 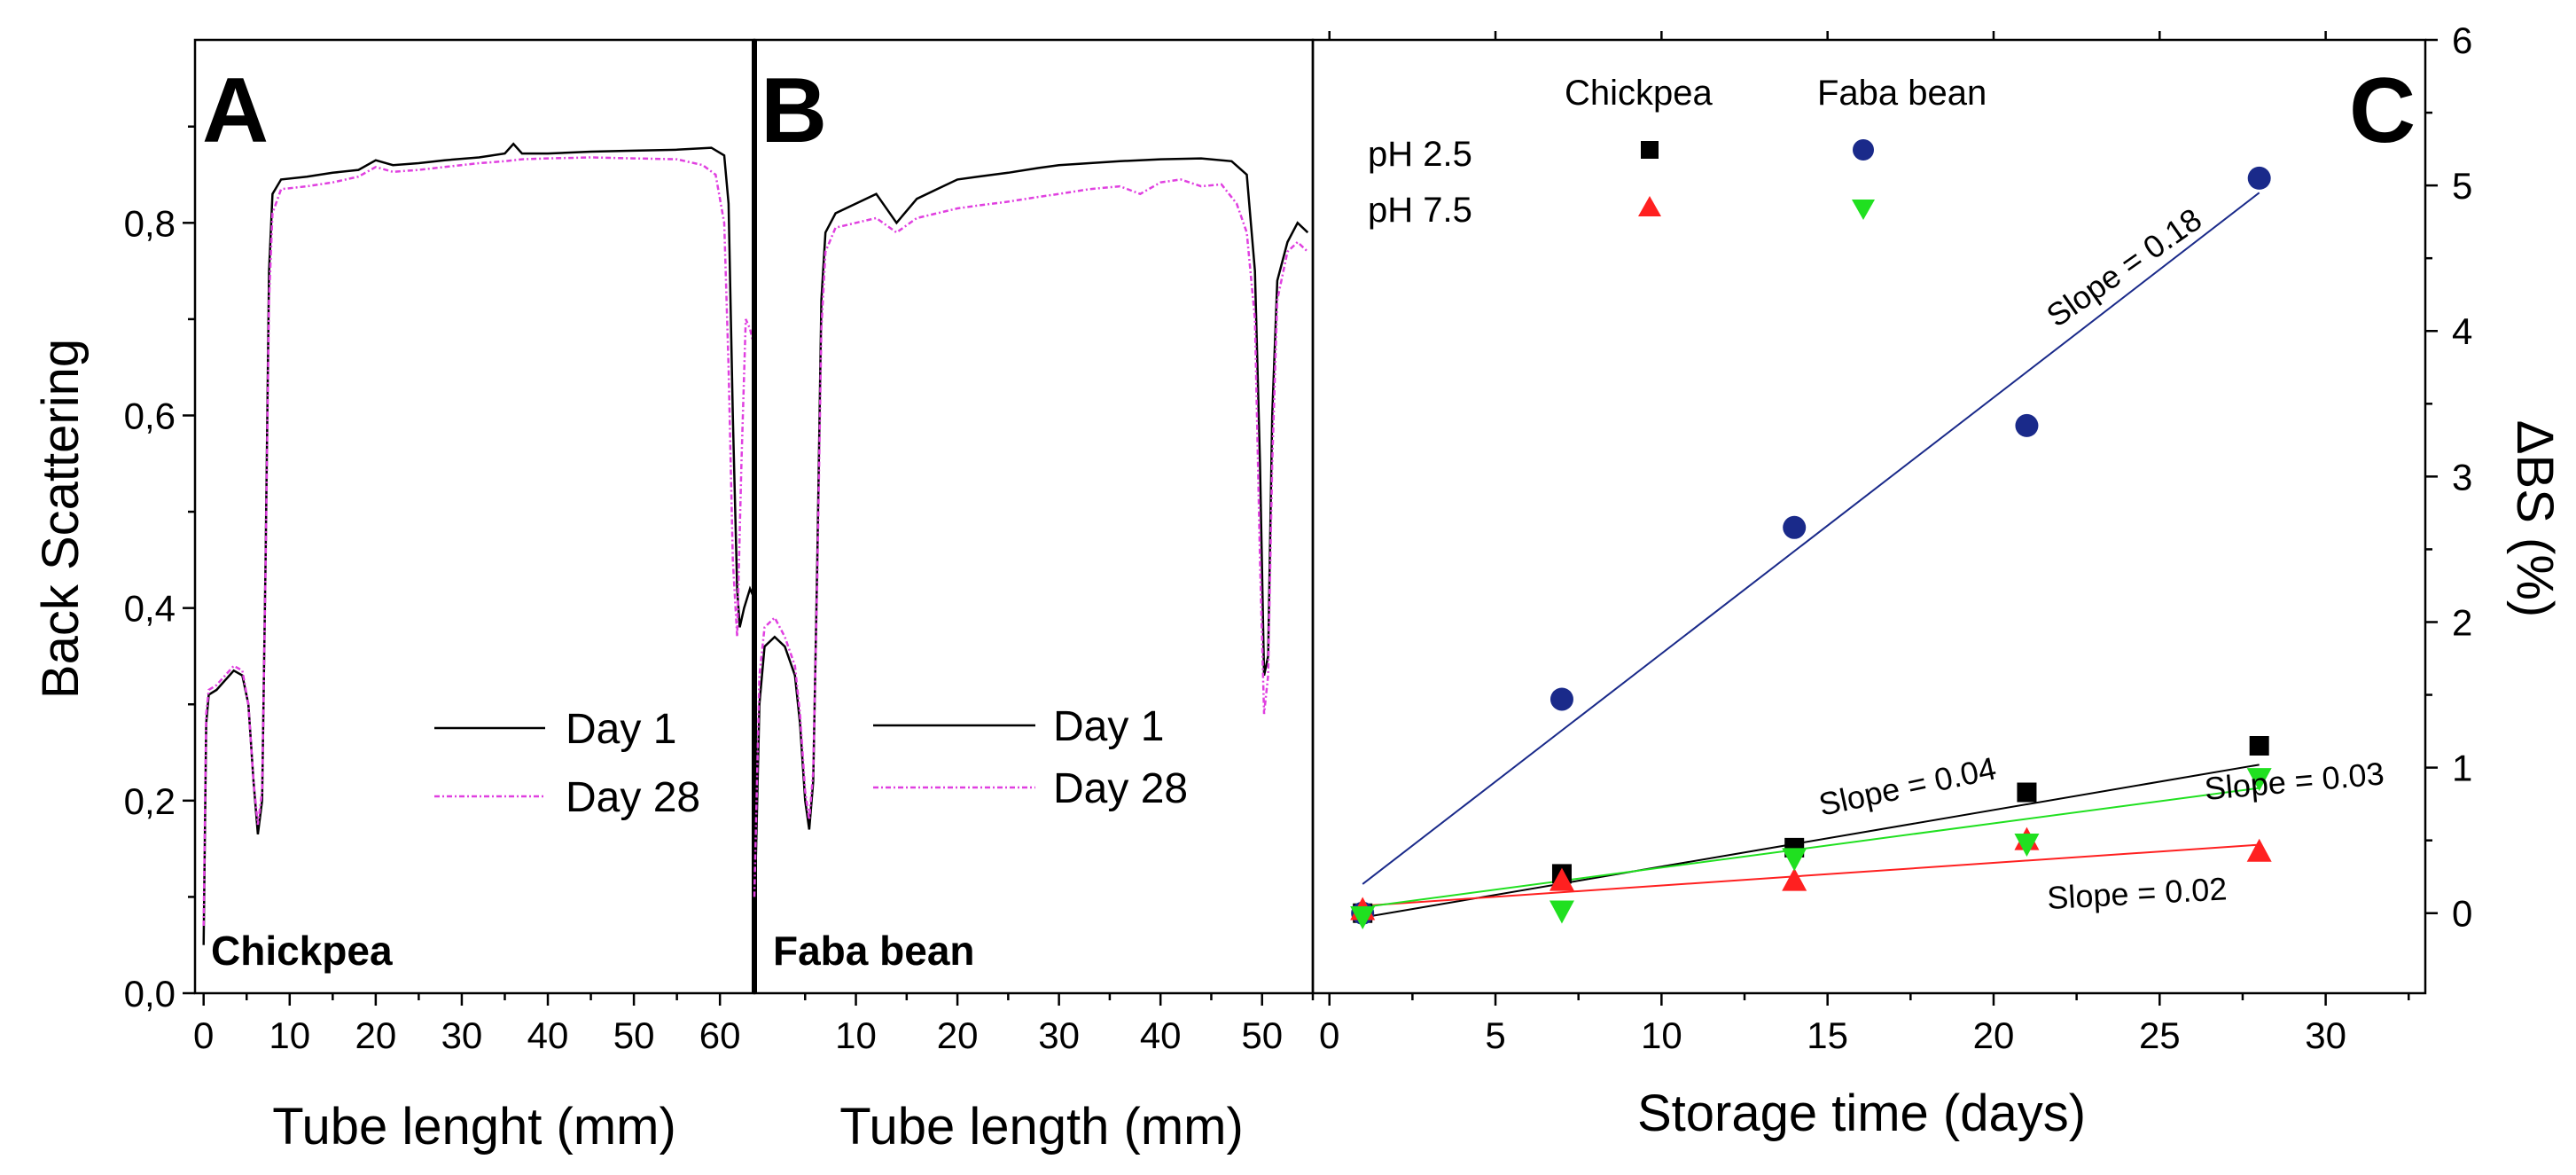 What do you see at coordinates (2462, 40) in the screenshot?
I see `panel-c-y-tick-label: 6` at bounding box center [2462, 40].